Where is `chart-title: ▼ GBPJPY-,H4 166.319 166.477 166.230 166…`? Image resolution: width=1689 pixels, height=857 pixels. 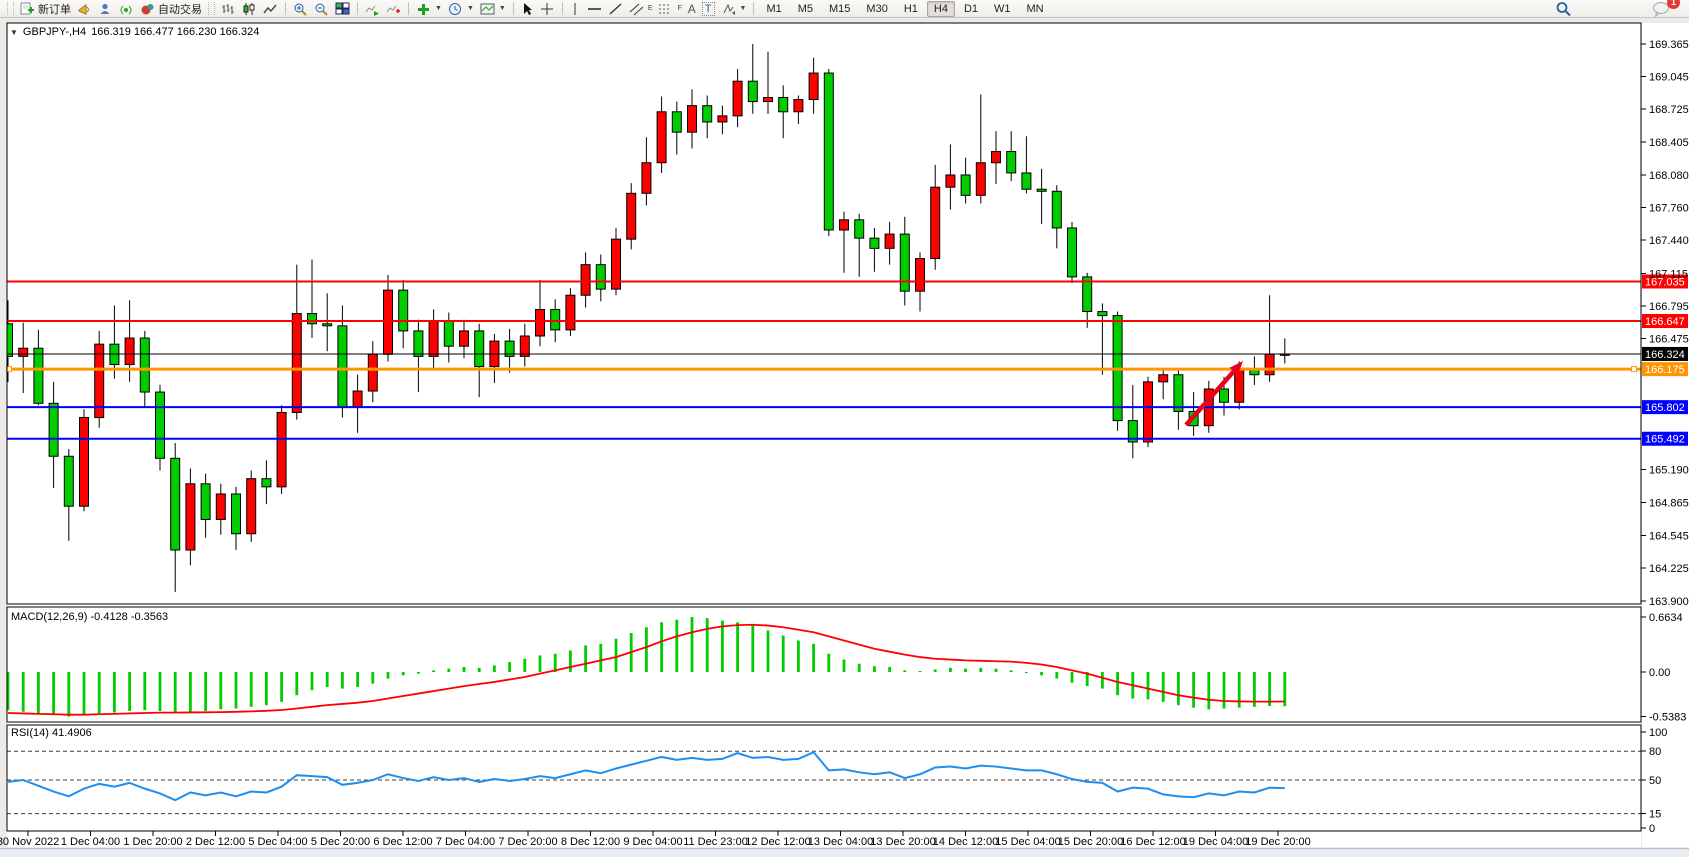
chart-title: ▼ GBPJPY-,H4 166.319 166.477 166.230 166… is located at coordinates (134, 32).